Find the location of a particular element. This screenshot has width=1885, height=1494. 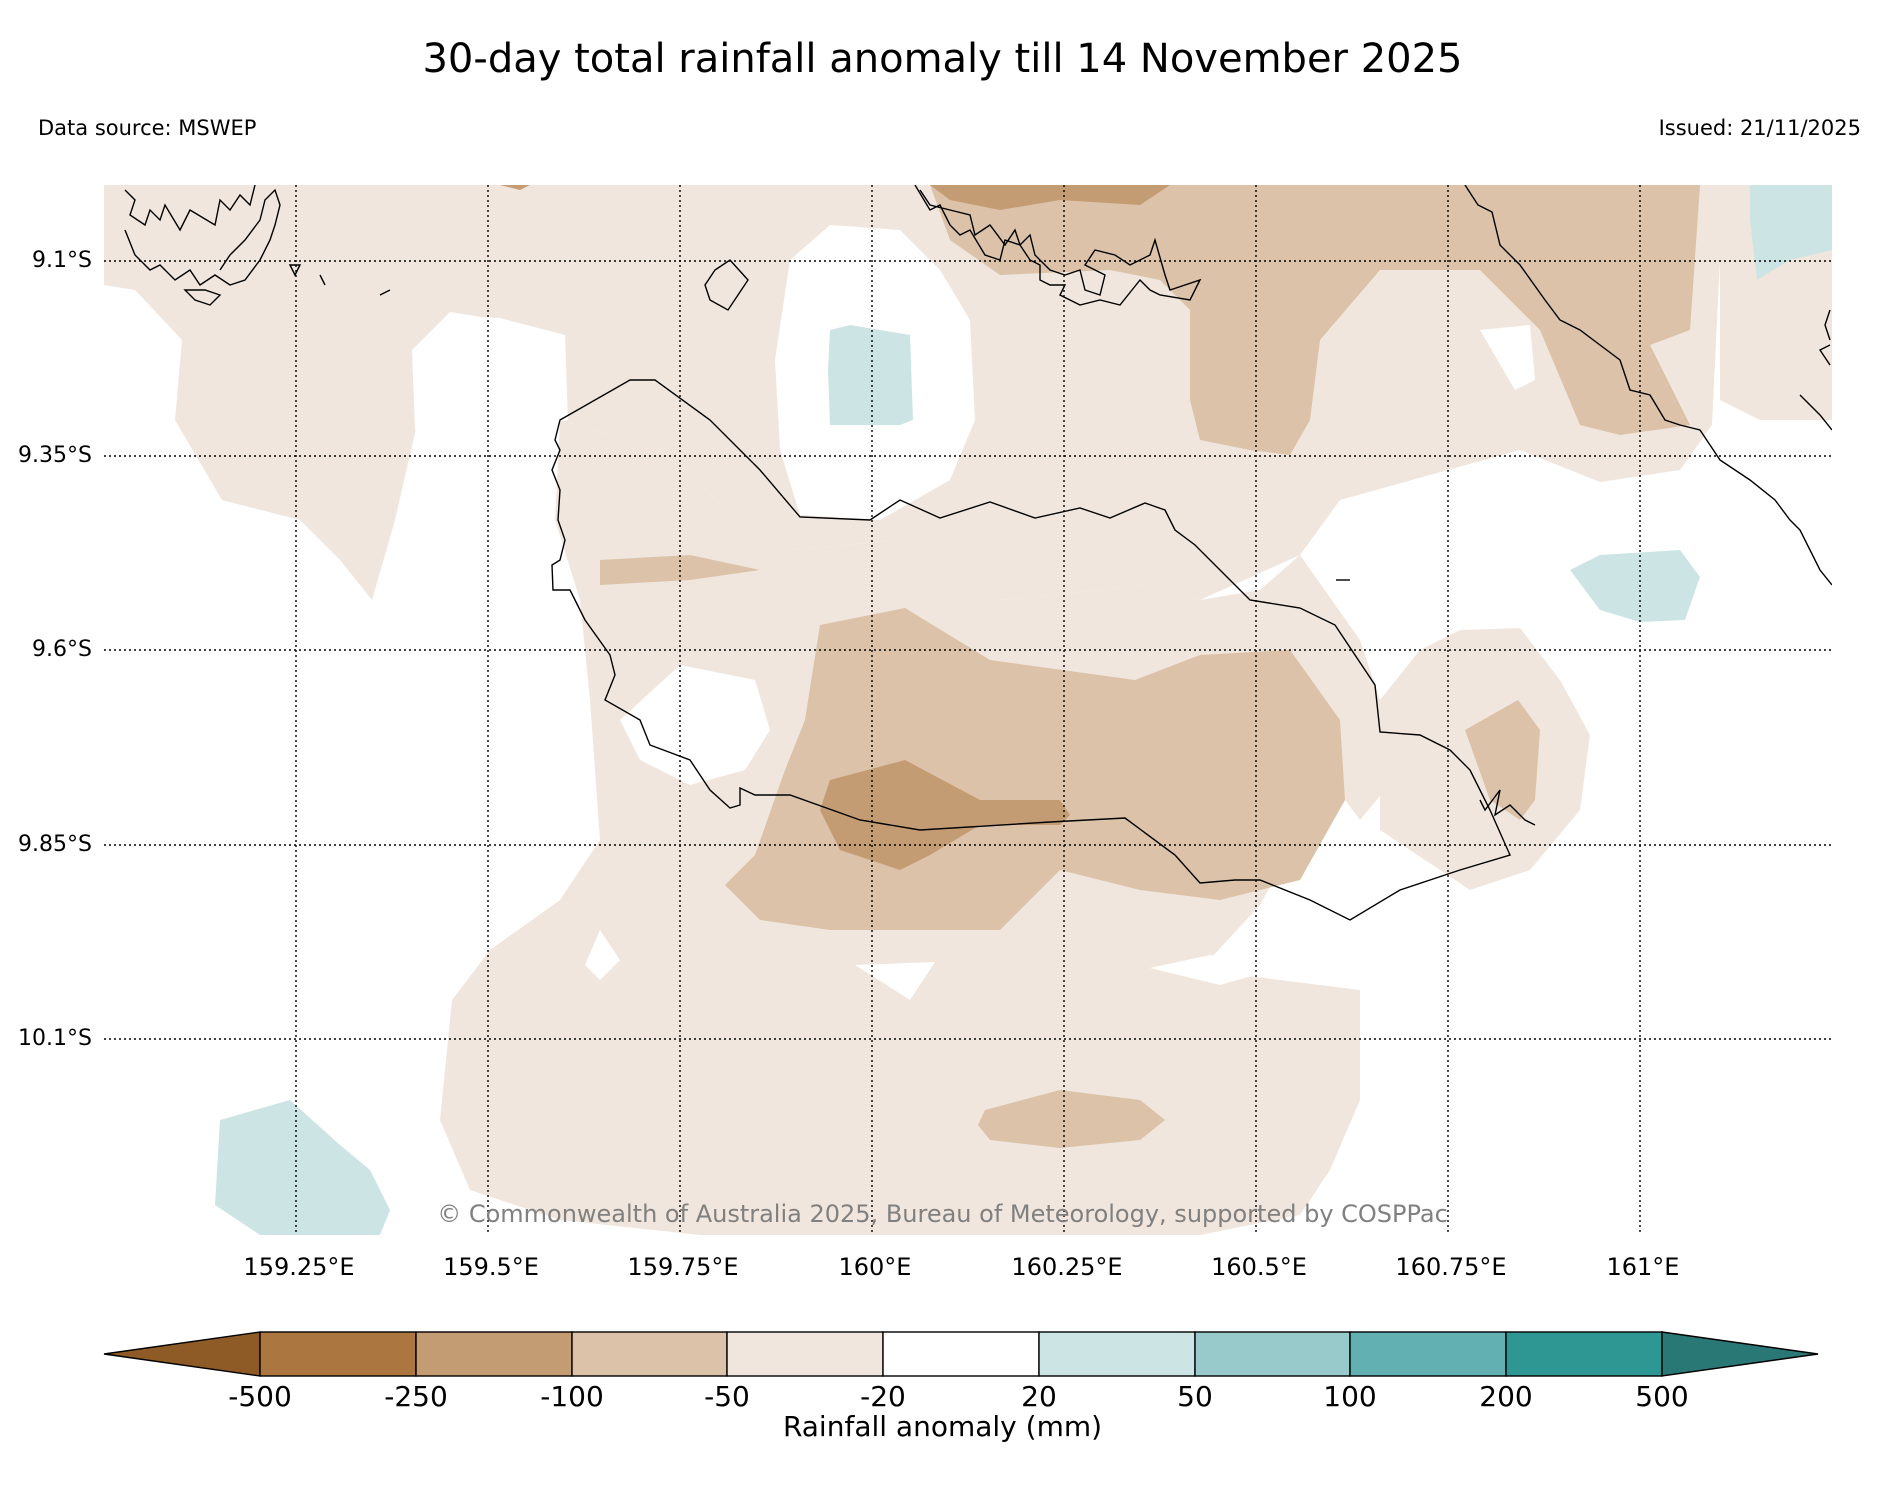

coast-santa-isabel is located at coordinates (1648, 385).